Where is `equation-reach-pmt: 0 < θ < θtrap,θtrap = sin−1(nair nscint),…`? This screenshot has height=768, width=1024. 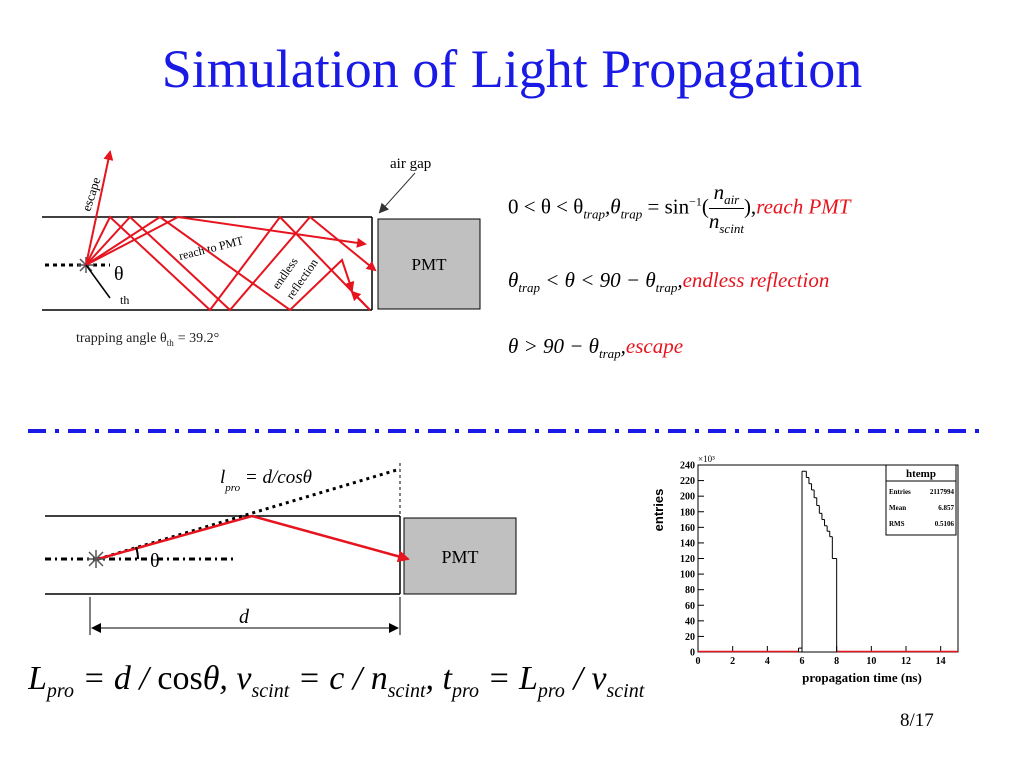 equation-reach-pmt: 0 < θ < θtrap,θtrap = sin−1(nair nscint),… is located at coordinates (679, 208).